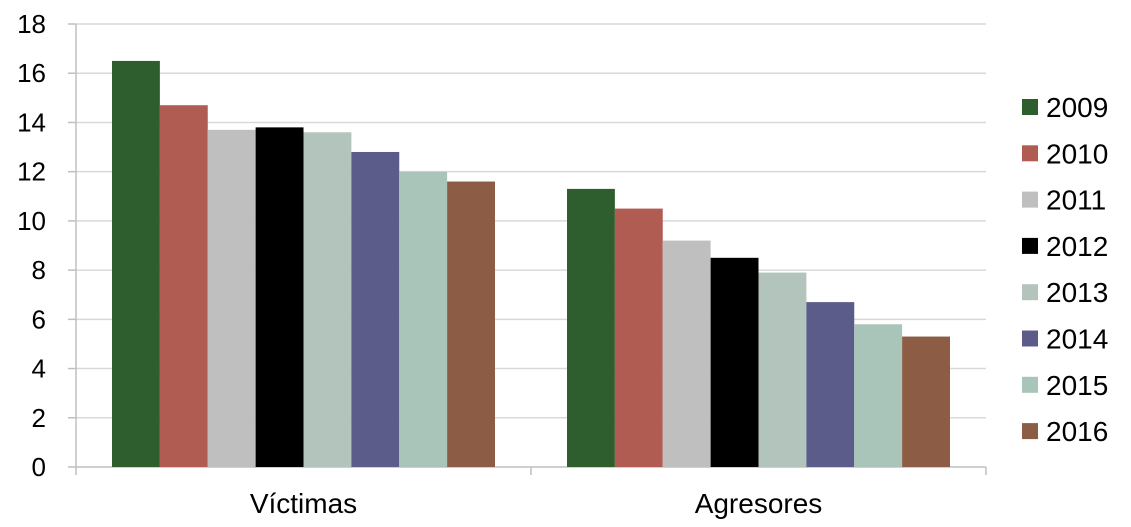  What do you see at coordinates (686, 353) in the screenshot?
I see `bar-2011-agresores` at bounding box center [686, 353].